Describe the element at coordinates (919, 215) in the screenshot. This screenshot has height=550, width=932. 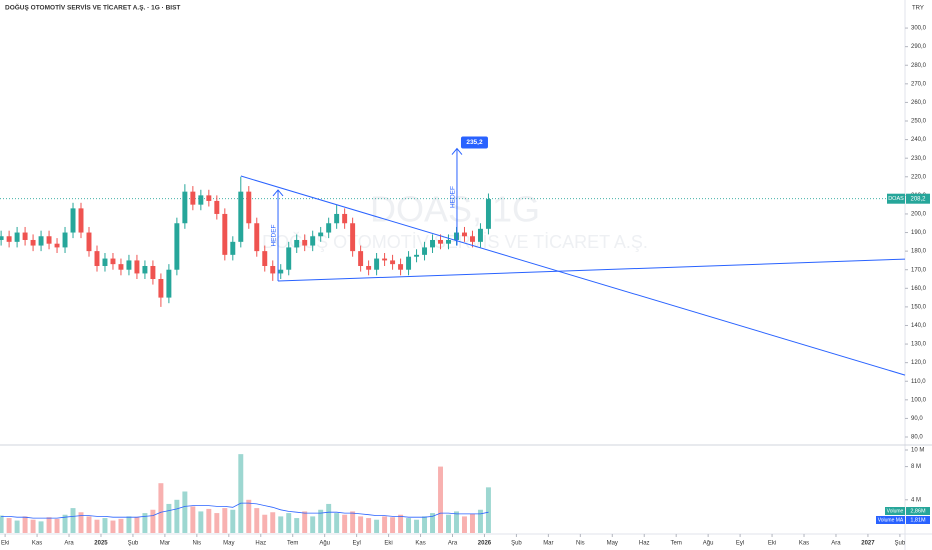
I see `y-tick-label: 200,0` at that location.